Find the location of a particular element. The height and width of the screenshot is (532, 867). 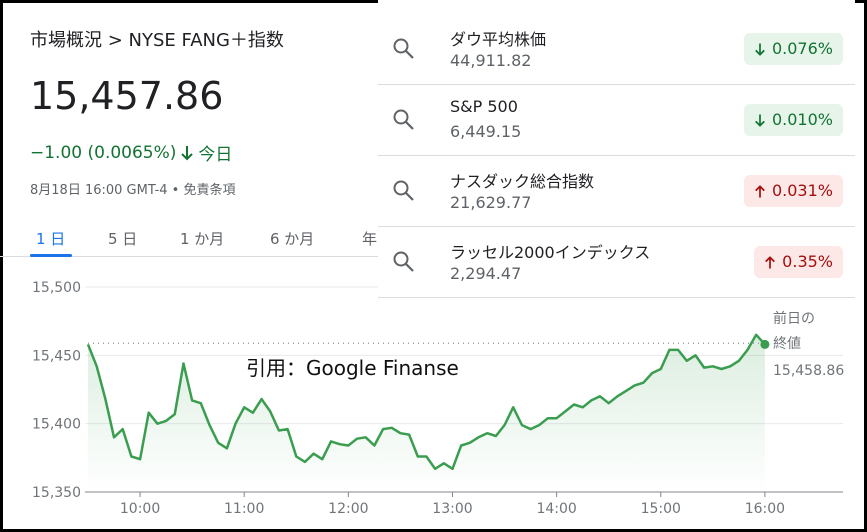

change-row: −1.00 (0.0065%) 今日 is located at coordinates (131, 153).